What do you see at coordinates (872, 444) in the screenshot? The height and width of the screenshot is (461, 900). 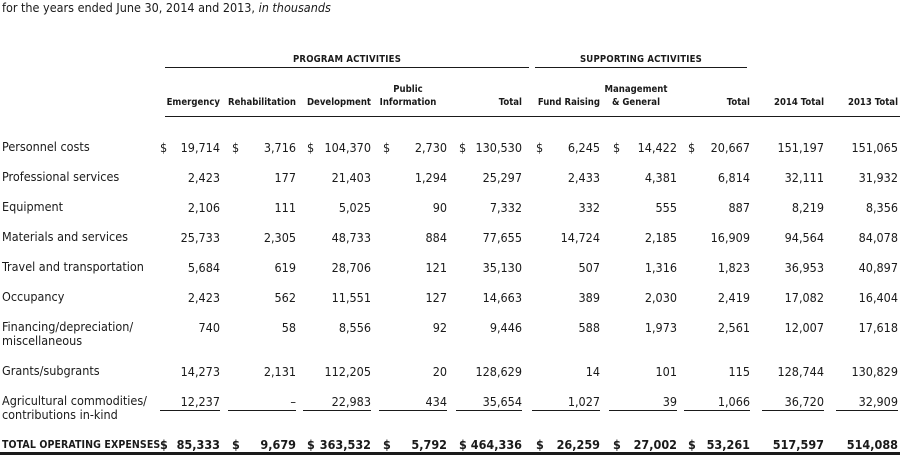 I see `cell-value: 514,088` at bounding box center [872, 444].